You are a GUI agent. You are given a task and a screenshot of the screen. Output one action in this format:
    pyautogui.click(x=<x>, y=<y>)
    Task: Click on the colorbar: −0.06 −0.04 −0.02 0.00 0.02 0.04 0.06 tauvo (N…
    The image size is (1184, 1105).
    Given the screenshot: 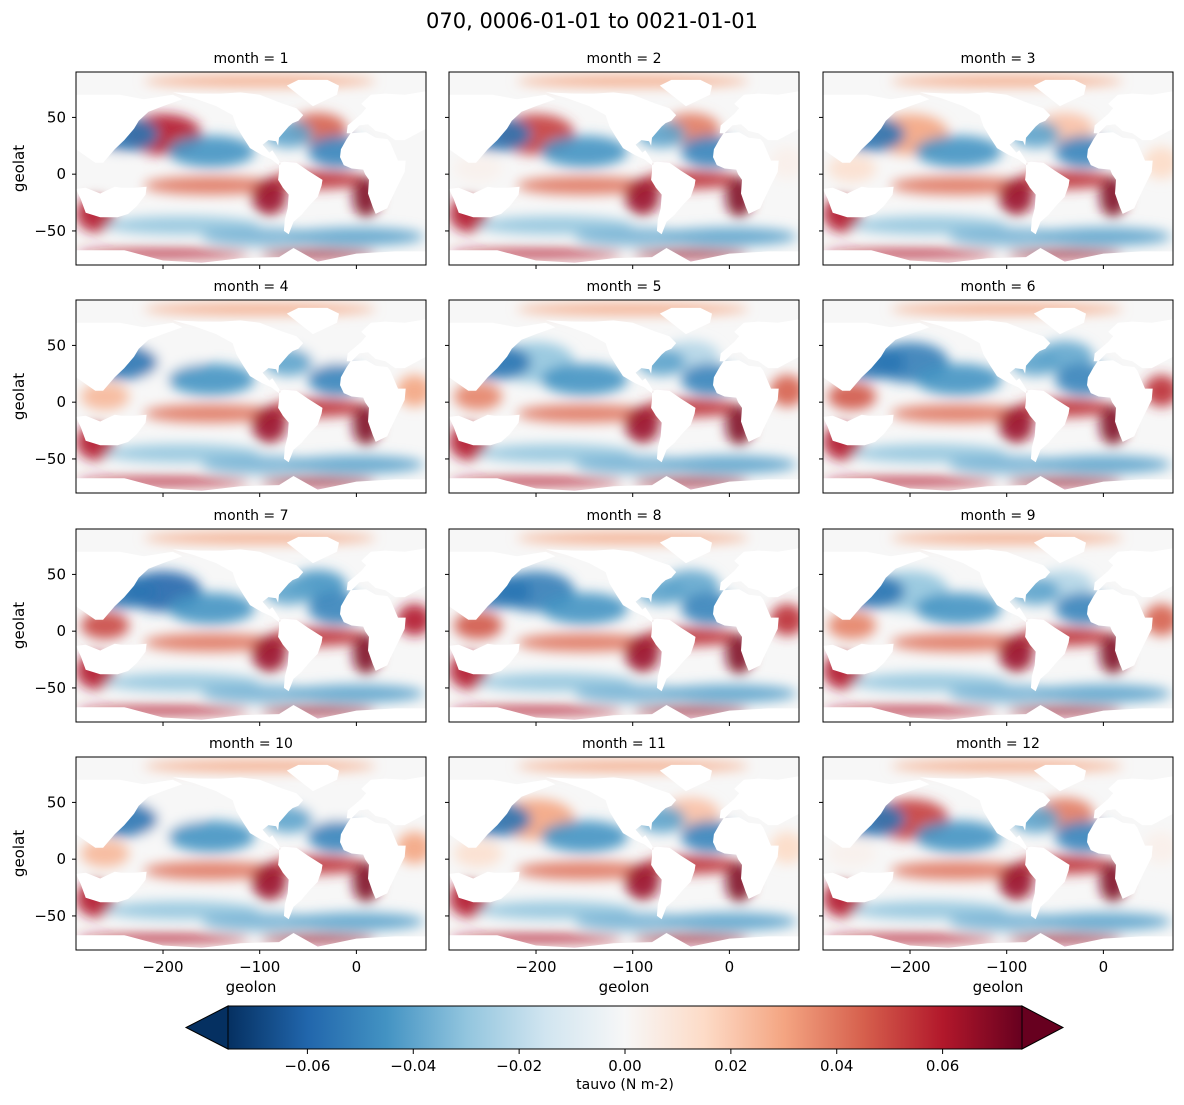 What is the action you would take?
    pyautogui.click(x=624, y=1049)
    